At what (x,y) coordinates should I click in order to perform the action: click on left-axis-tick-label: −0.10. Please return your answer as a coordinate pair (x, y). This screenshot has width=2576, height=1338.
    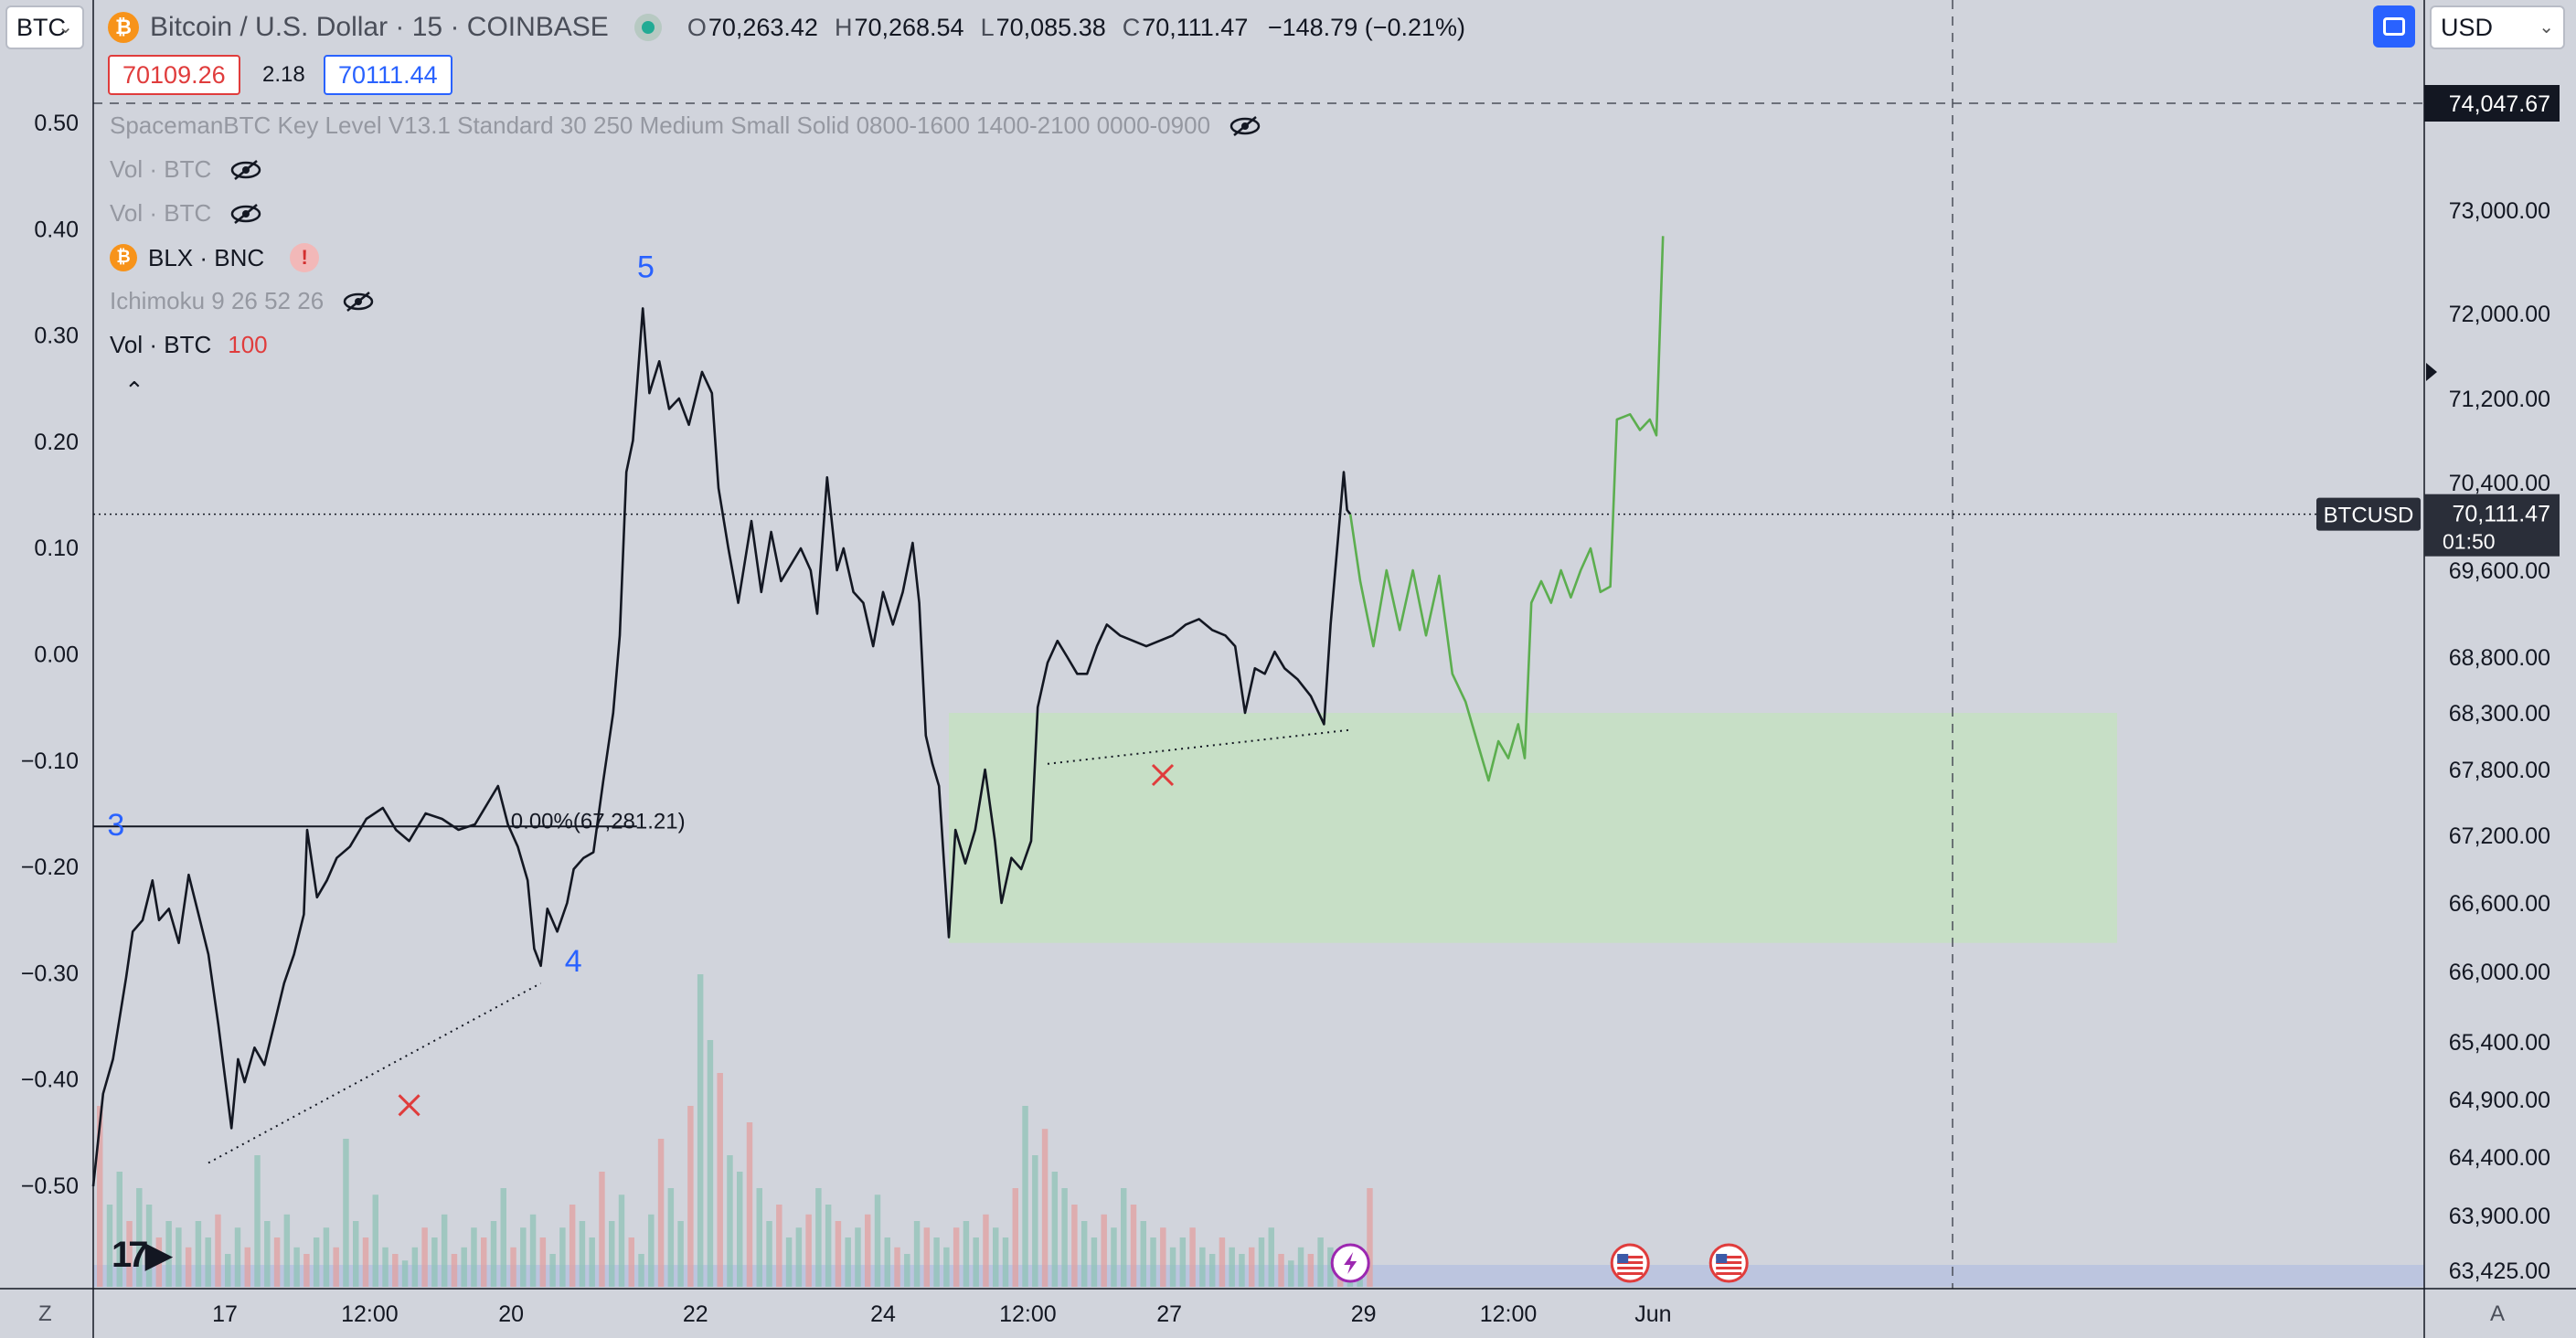
    Looking at the image, I should click on (50, 761).